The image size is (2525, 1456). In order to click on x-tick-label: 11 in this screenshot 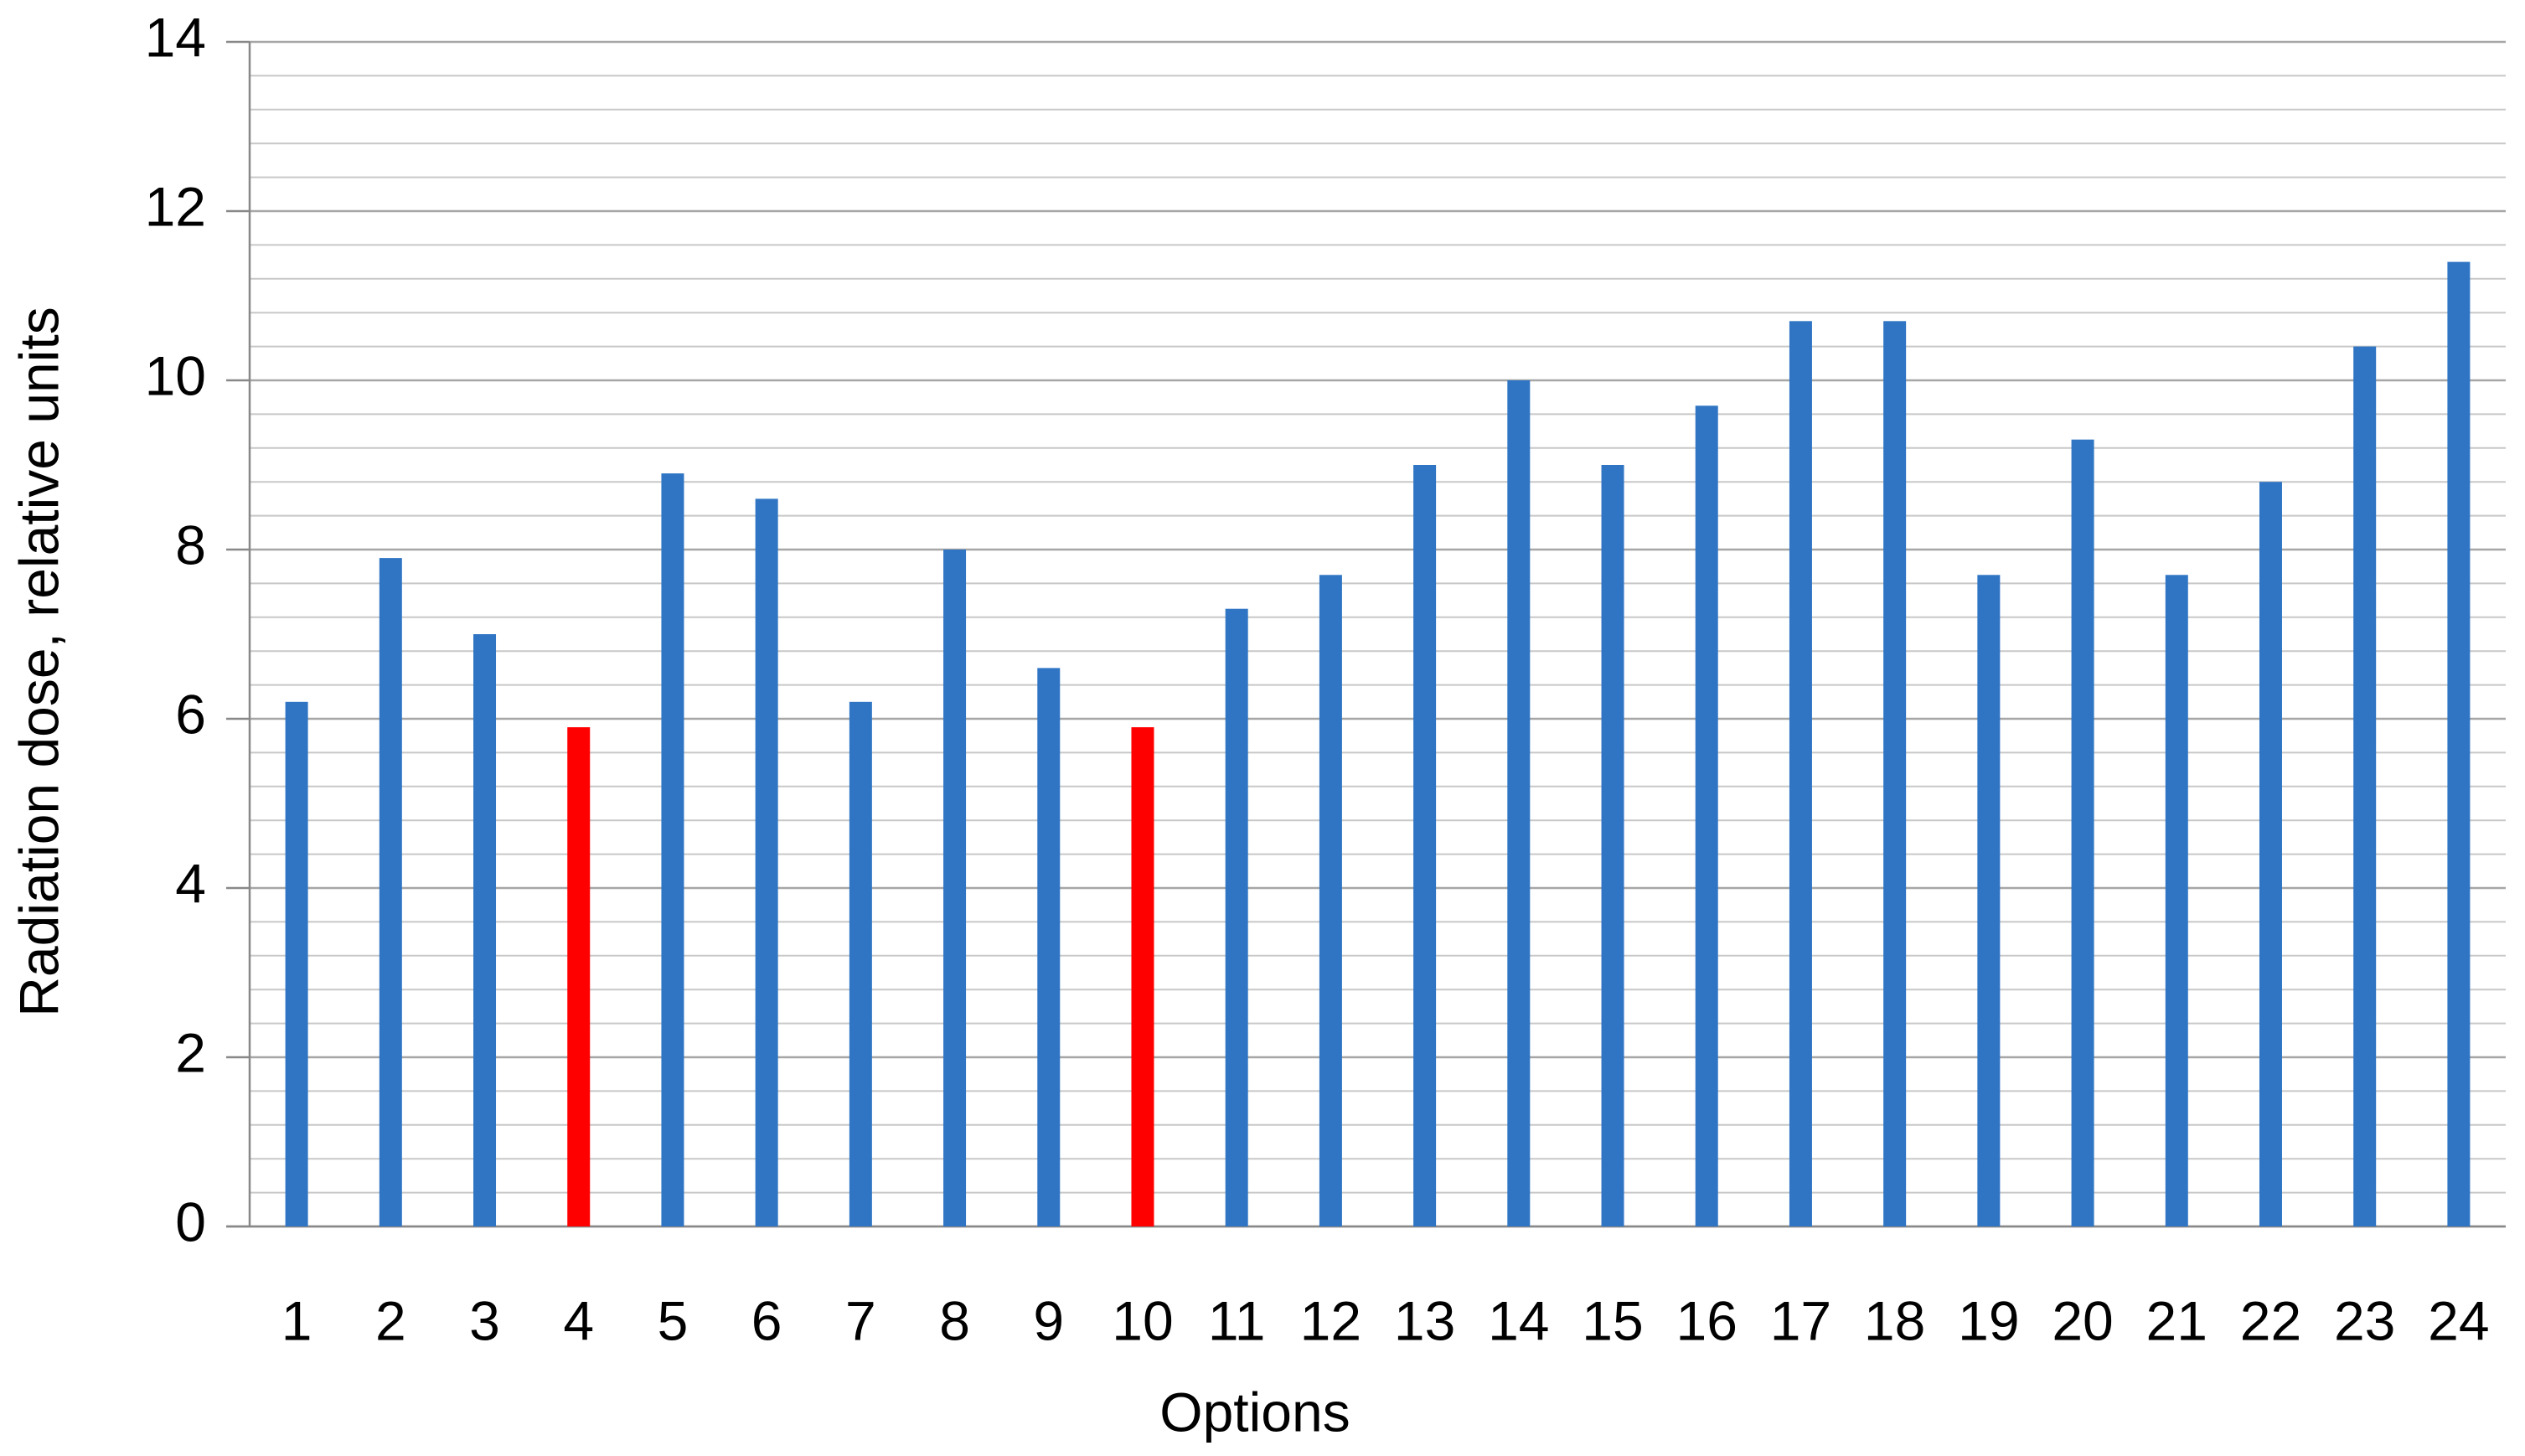, I will do `click(1237, 1320)`.